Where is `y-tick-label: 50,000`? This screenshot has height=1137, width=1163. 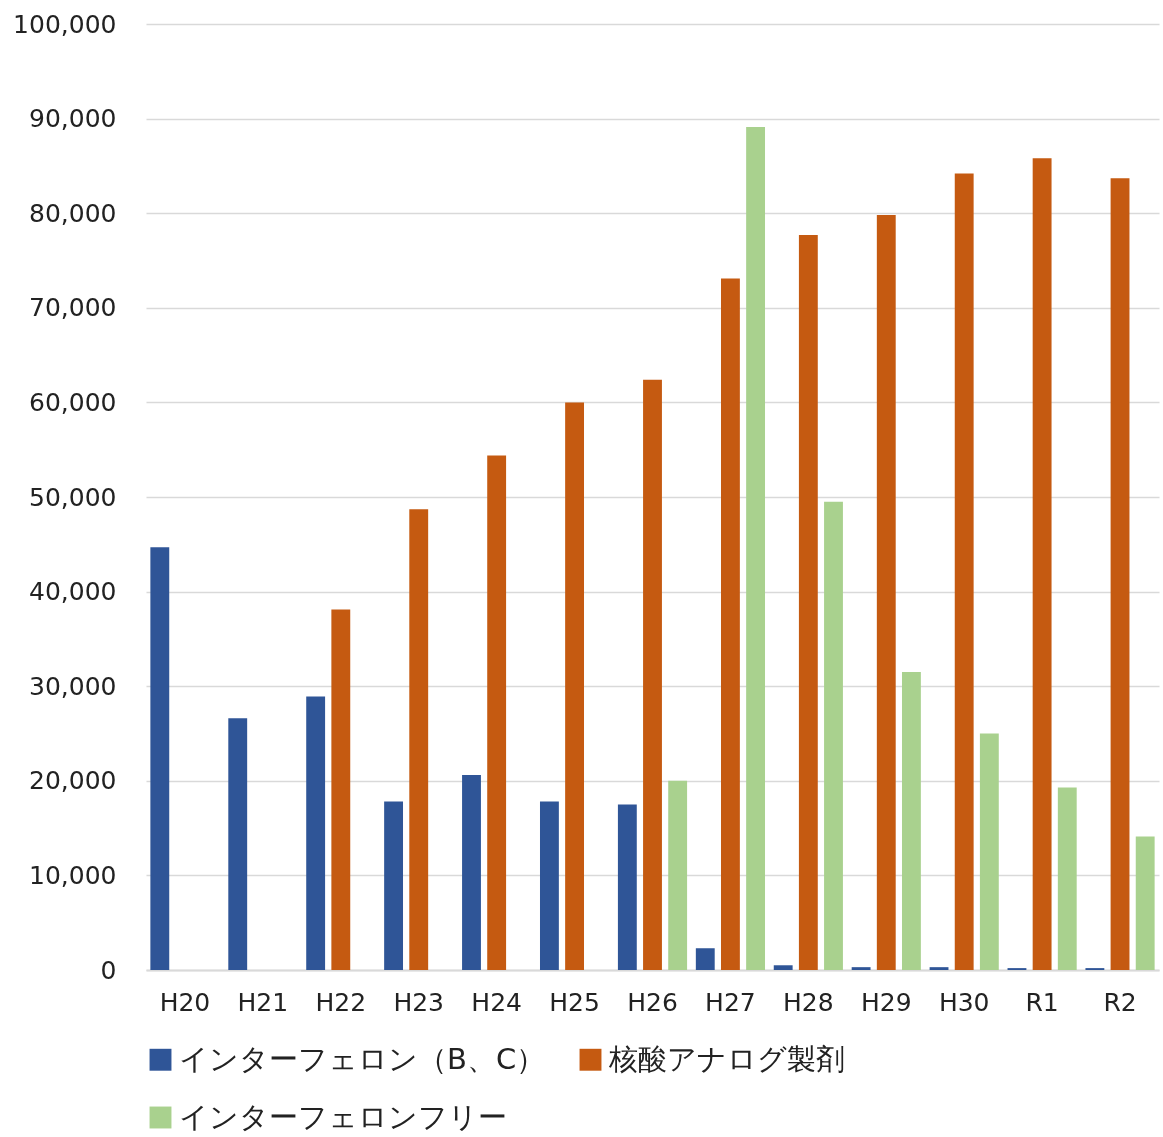 y-tick-label: 50,000 is located at coordinates (73, 497).